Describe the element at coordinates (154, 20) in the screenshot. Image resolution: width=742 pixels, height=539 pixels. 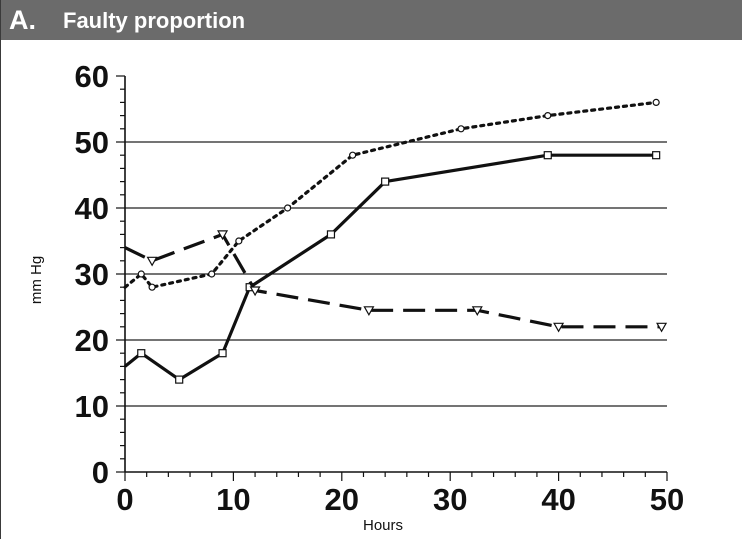
I see `panel-title: Faulty proportion` at that location.